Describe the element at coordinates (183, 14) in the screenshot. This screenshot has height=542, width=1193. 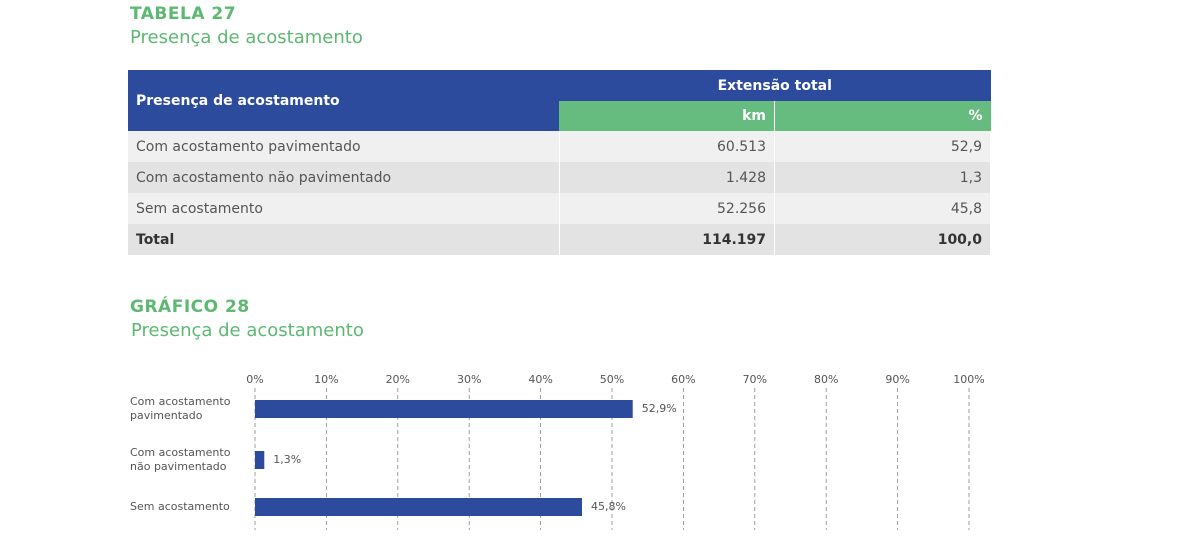
I see `table-label: TABELA 27` at that location.